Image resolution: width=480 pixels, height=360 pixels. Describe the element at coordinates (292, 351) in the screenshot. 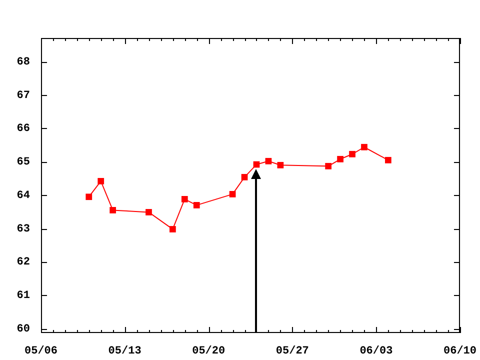

I see `x-tick-label: 05/27` at that location.